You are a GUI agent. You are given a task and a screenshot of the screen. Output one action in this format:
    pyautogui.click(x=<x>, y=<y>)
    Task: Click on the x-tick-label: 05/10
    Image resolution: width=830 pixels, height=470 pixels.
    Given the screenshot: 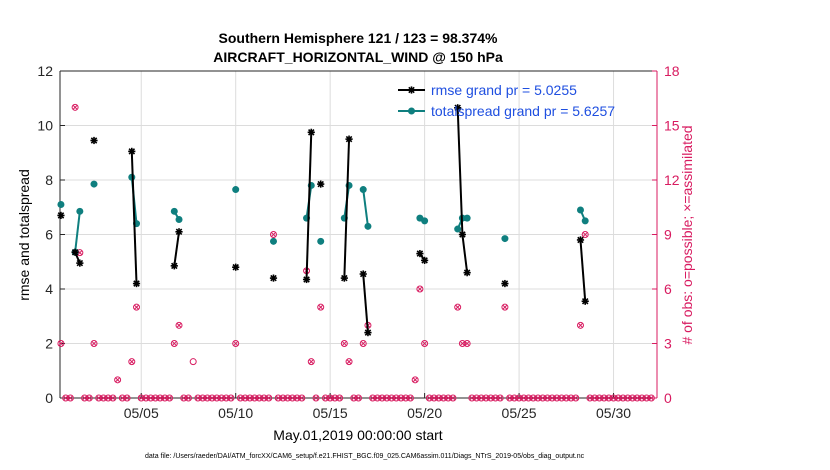 What is the action you would take?
    pyautogui.click(x=235, y=413)
    